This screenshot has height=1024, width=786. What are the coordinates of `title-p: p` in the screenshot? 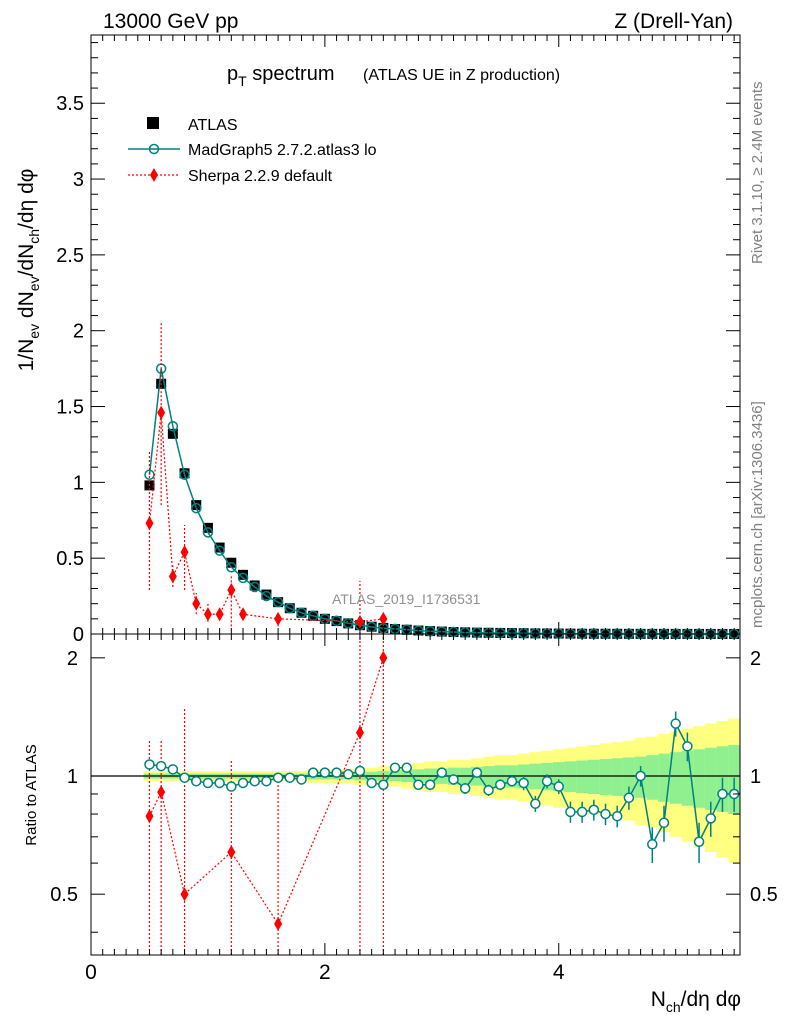 It's located at (232, 74).